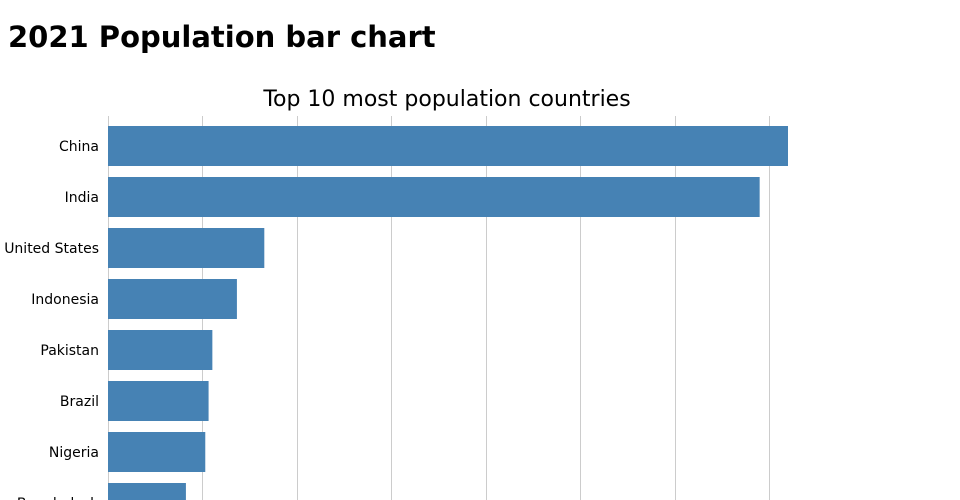  I want to click on chart-title: Top 10 most population countries, so click(446, 99).